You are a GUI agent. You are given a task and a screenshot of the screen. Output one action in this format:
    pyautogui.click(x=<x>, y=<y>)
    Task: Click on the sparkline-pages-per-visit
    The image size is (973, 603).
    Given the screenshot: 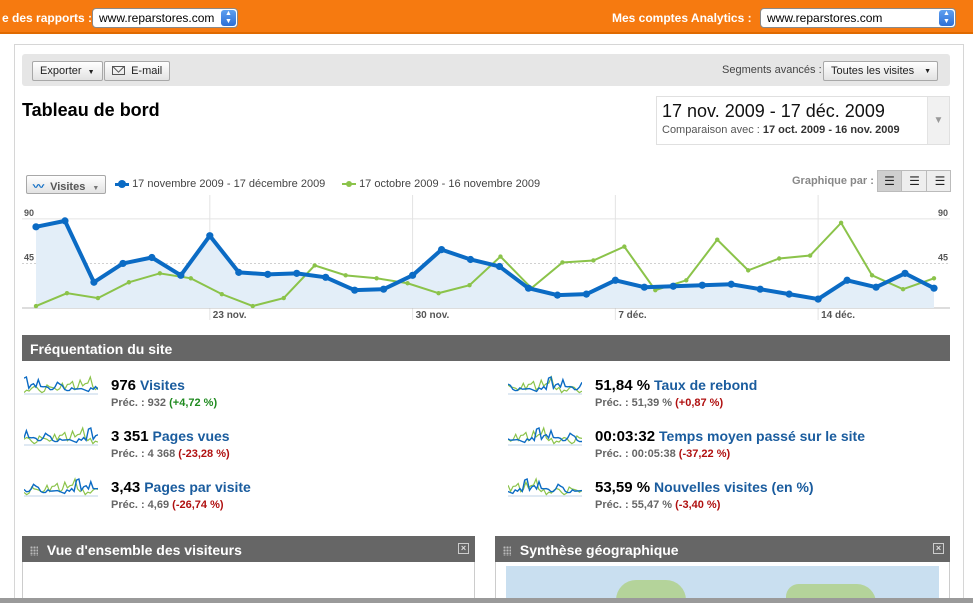 What is the action you would take?
    pyautogui.click(x=61, y=487)
    